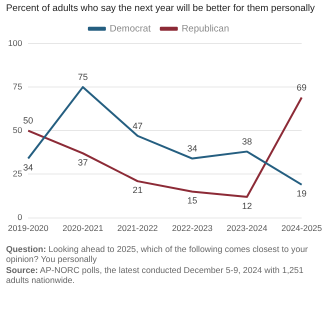 The width and height of the screenshot is (328, 328). What do you see at coordinates (157, 254) in the screenshot?
I see `text: Question: Looking ahead to 2025, which of the following comes closest to your opinion? You personally` at bounding box center [157, 254].